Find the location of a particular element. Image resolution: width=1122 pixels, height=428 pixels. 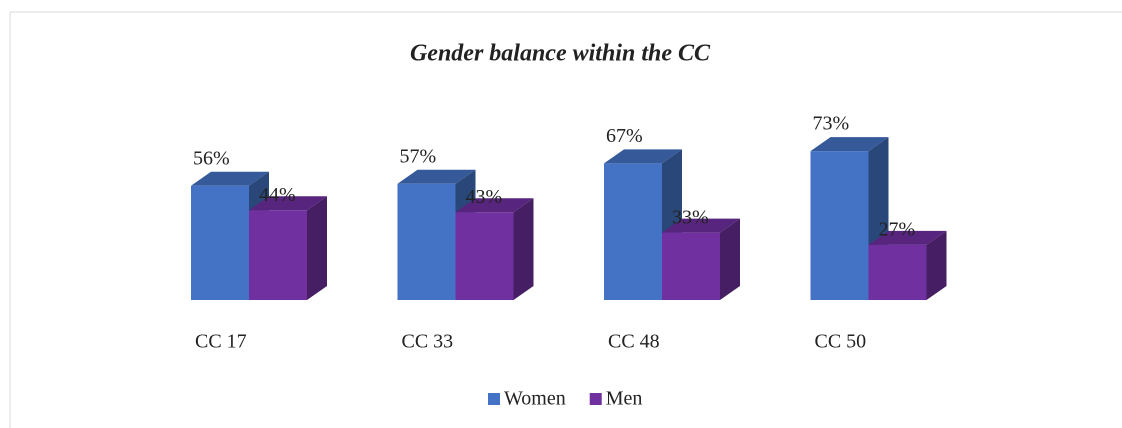

x-tick-label: CC 17 is located at coordinates (221, 342).